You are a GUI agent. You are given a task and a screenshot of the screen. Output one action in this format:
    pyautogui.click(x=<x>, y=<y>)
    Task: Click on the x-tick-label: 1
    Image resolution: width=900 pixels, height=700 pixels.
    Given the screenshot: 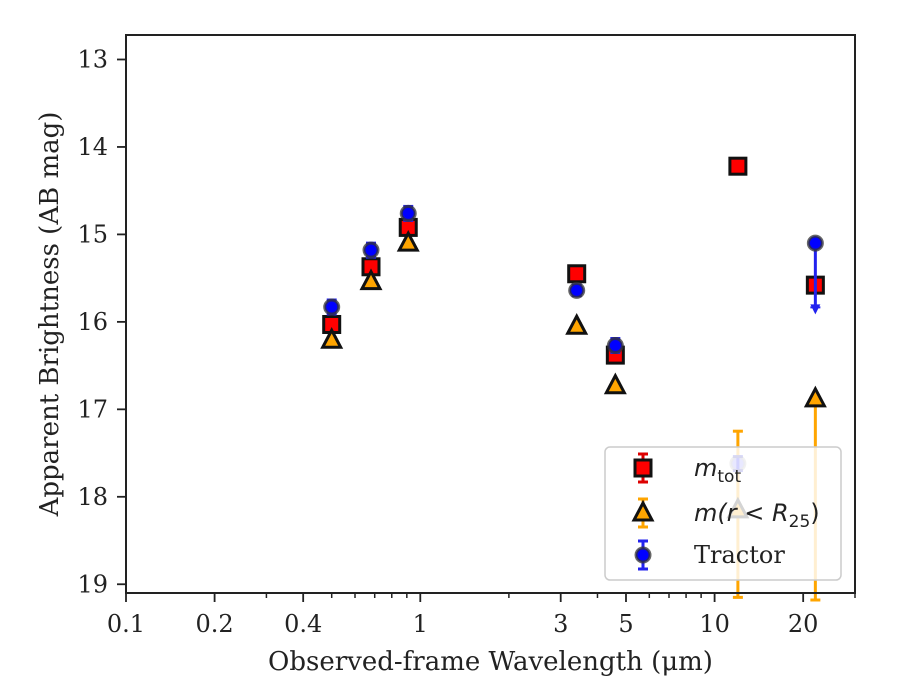 What is the action you would take?
    pyautogui.click(x=420, y=624)
    